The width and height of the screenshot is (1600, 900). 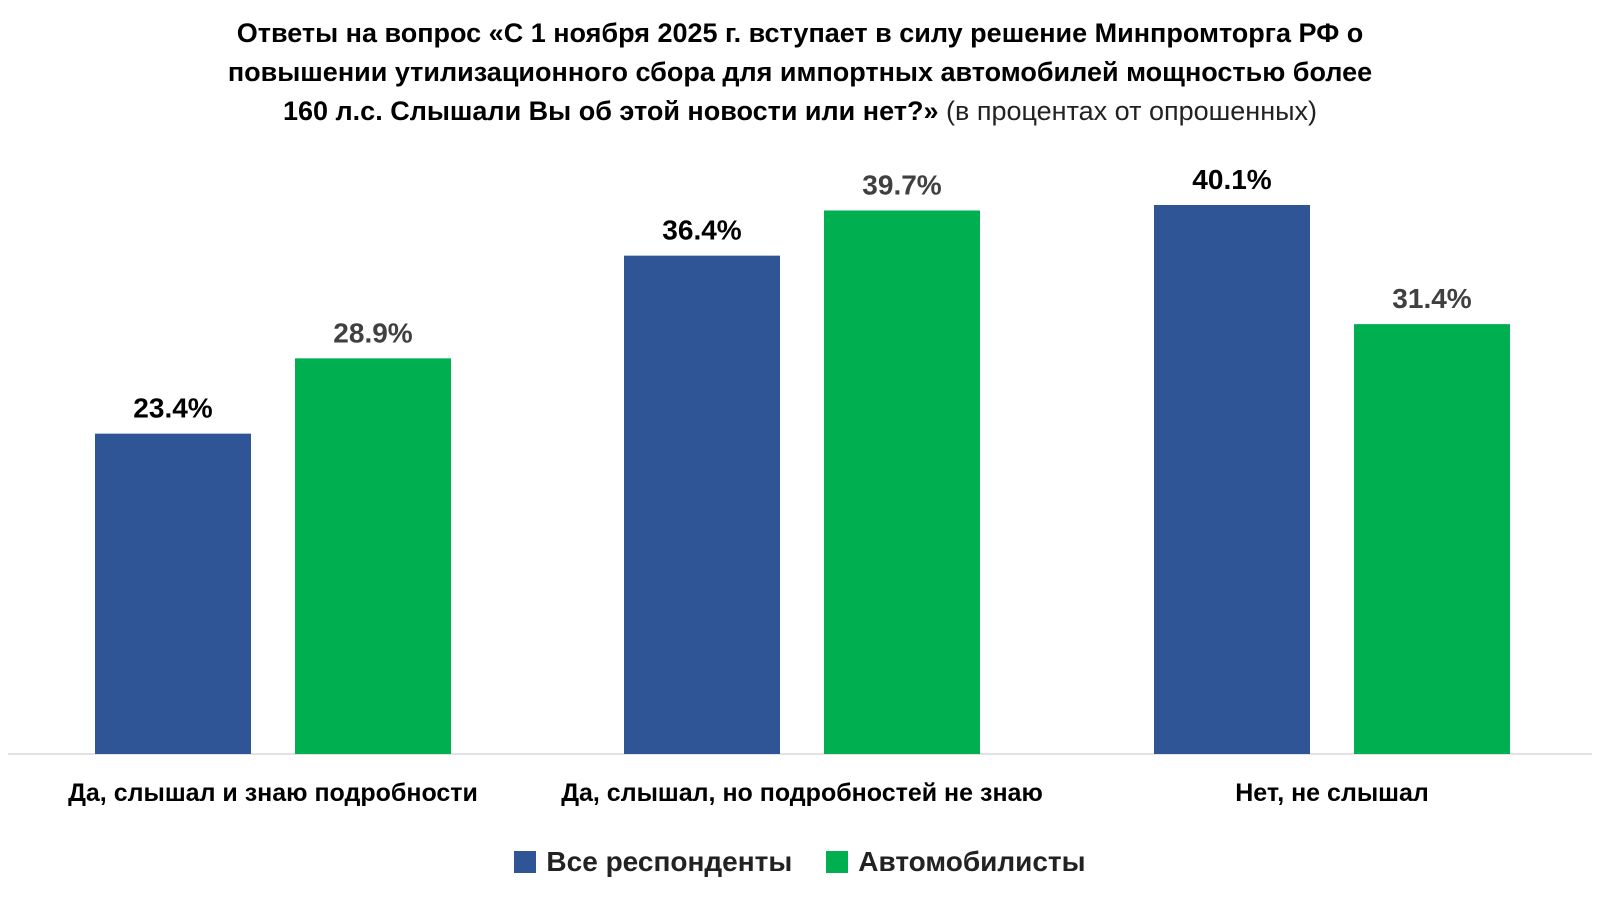 What do you see at coordinates (1431, 298) in the screenshot?
I see `data-label-motorists-3: 31.4%` at bounding box center [1431, 298].